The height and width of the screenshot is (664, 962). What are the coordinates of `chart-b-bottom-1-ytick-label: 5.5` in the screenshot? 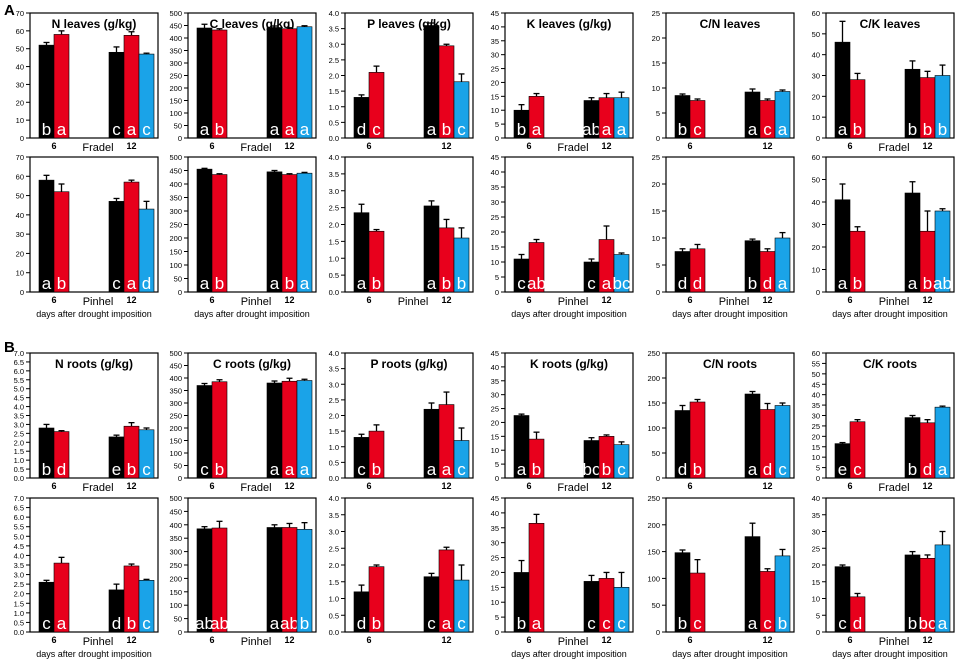 It's located at (19, 527).